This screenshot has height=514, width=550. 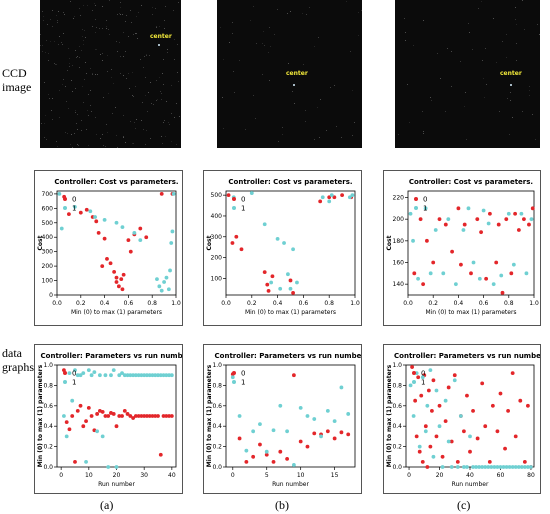 What do you see at coordinates (111, 356) in the screenshot?
I see `chart-title: Controller: Parameters vs run number.` at bounding box center [111, 356].